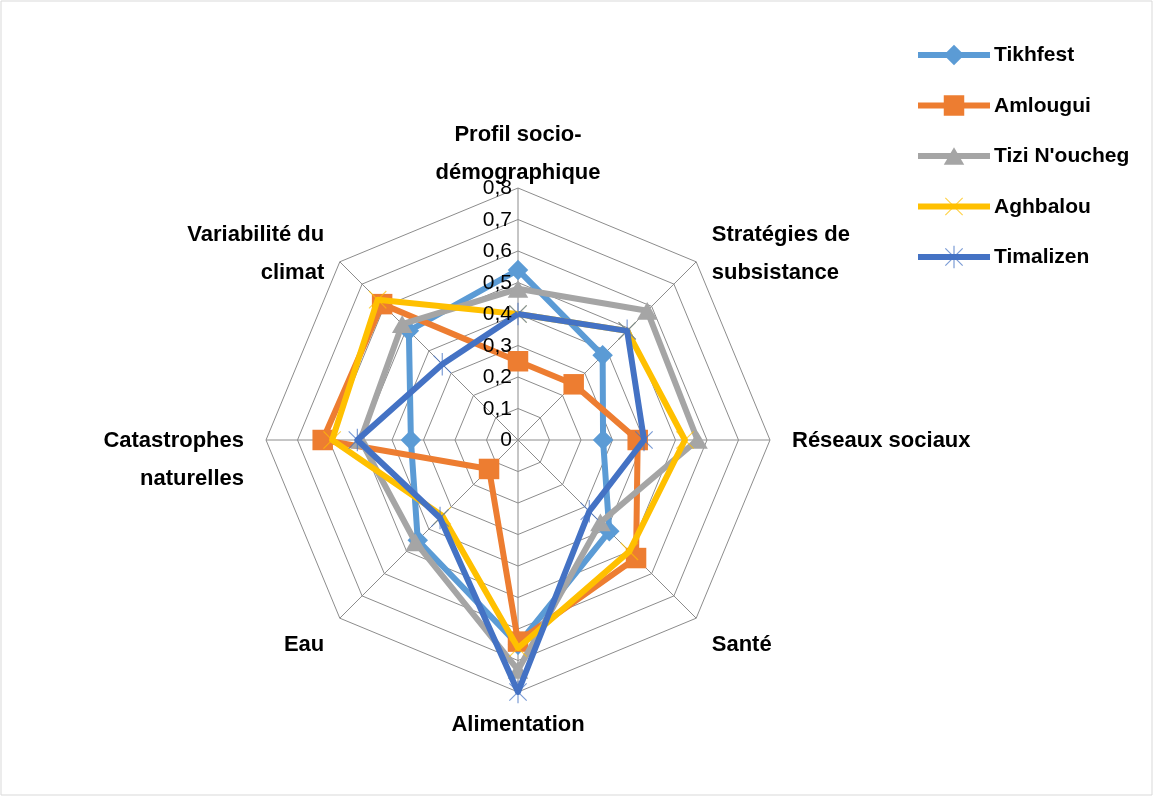 The width and height of the screenshot is (1154, 797). What do you see at coordinates (882, 439) in the screenshot?
I see `spoke-label: Réseaux sociaux` at bounding box center [882, 439].